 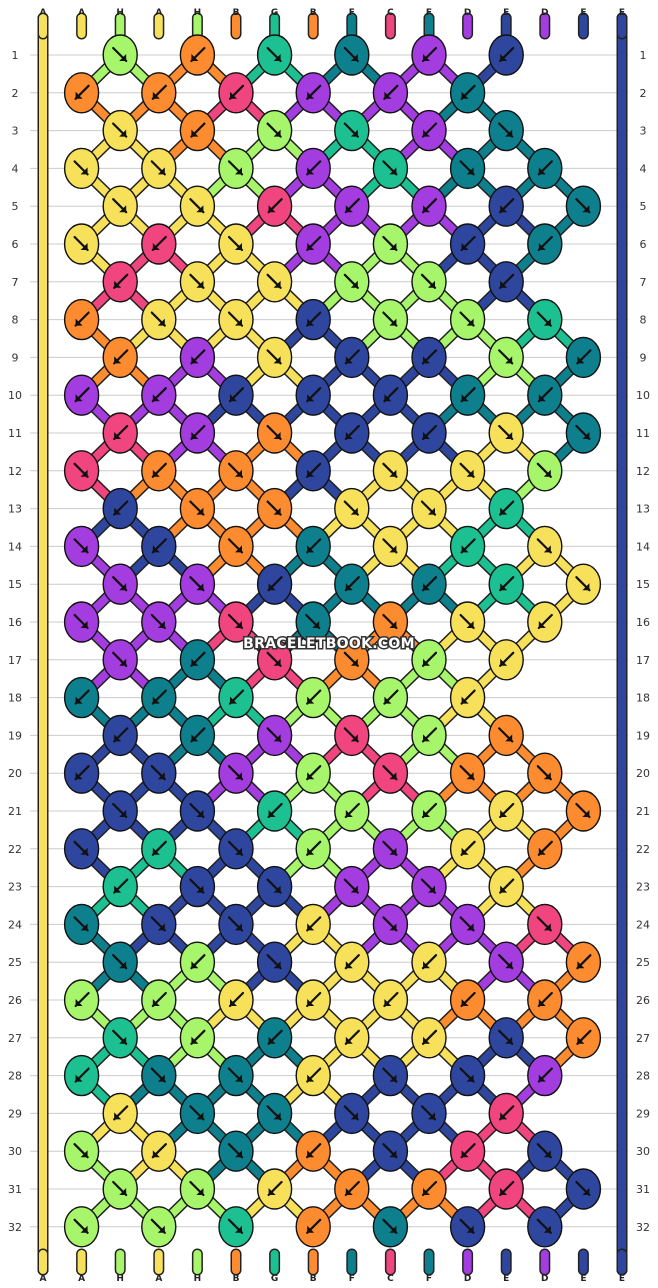 I want to click on string-label-bottom: B, so click(x=313, y=1279).